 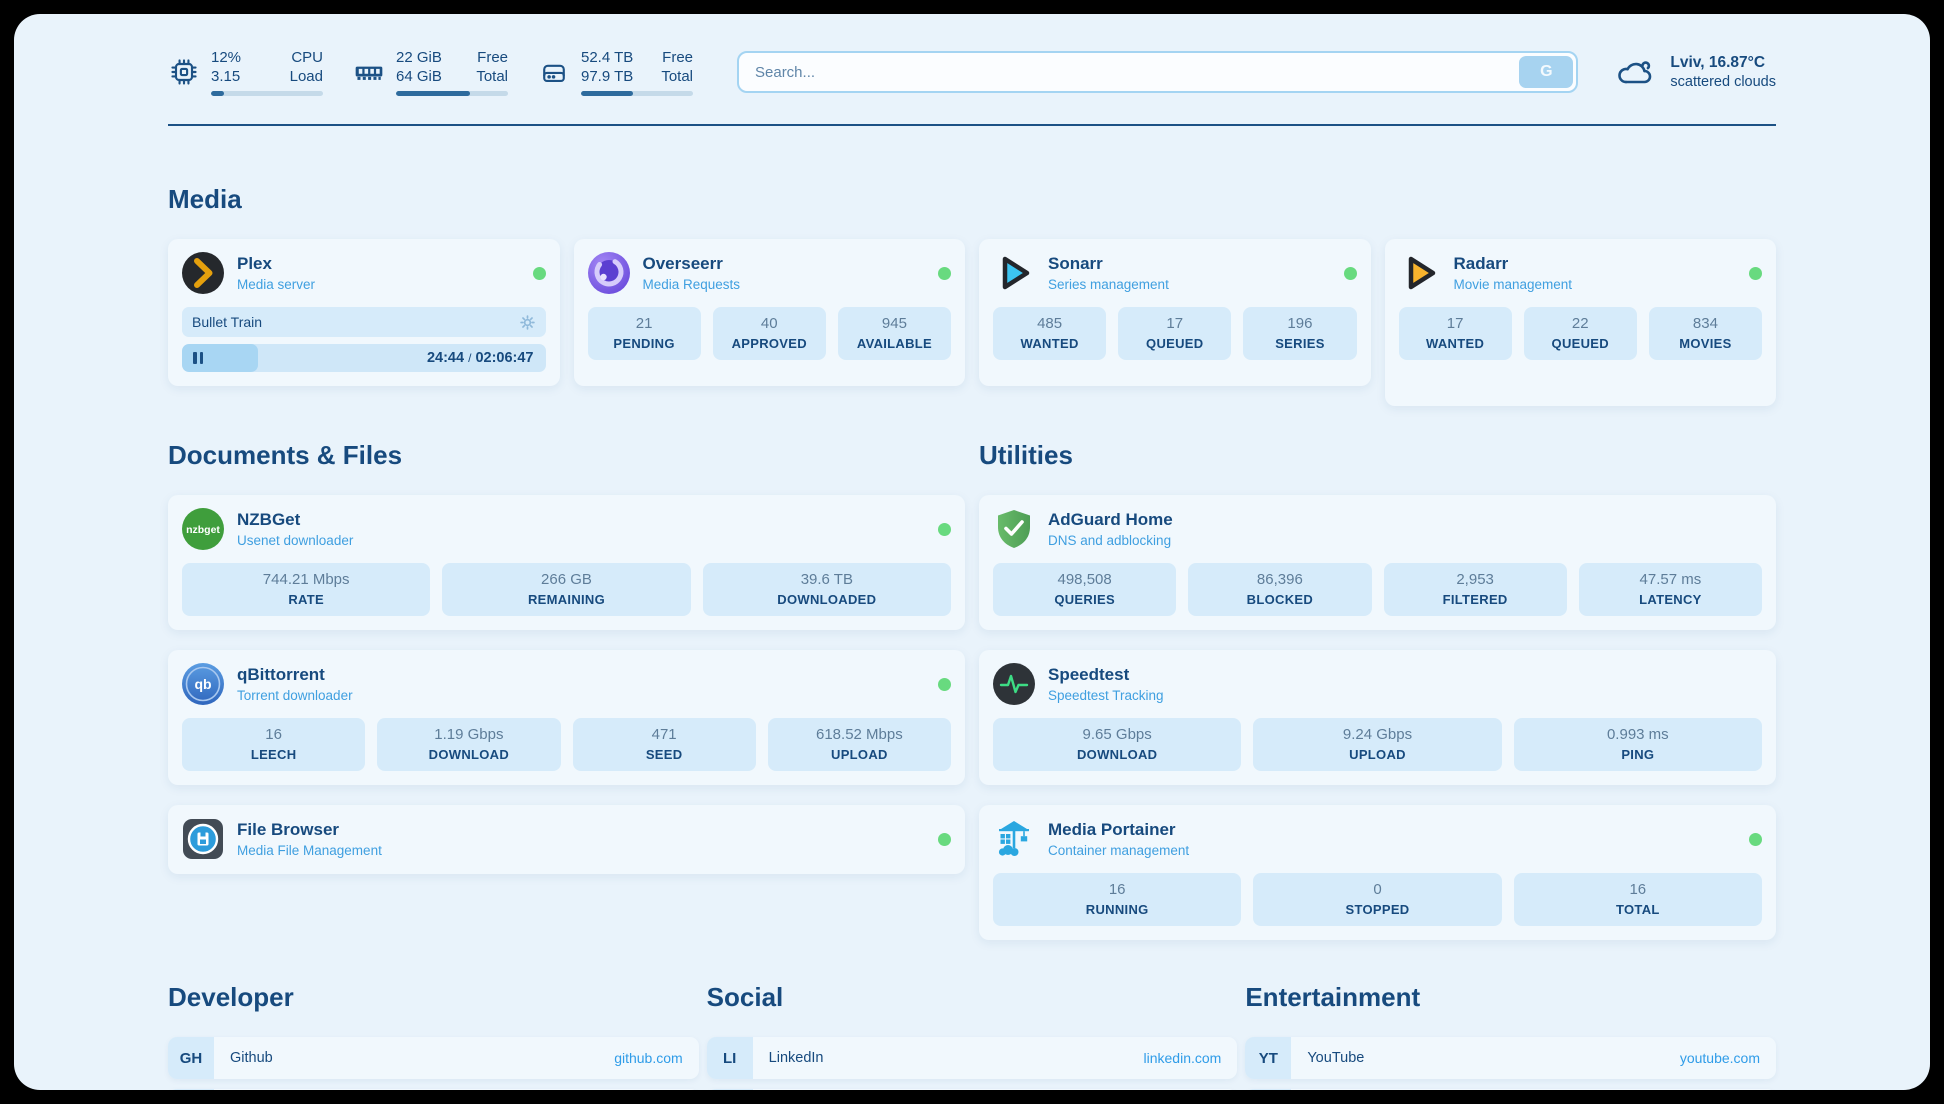 What do you see at coordinates (1117, 744) in the screenshot?
I see `stat-download: 9.65 Gbps DOWNLOAD` at bounding box center [1117, 744].